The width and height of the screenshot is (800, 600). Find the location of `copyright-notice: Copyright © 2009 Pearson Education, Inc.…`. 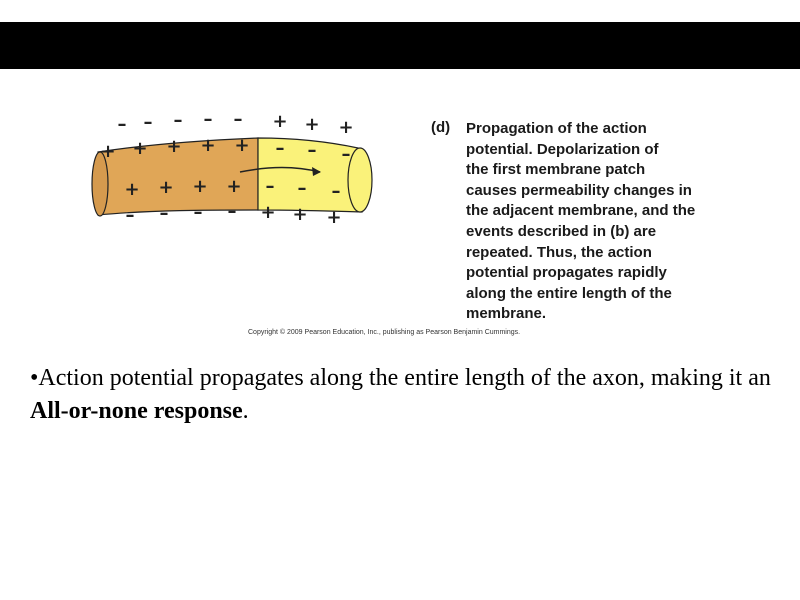

copyright-notice: Copyright © 2009 Pearson Education, Inc.… is located at coordinates (384, 332).